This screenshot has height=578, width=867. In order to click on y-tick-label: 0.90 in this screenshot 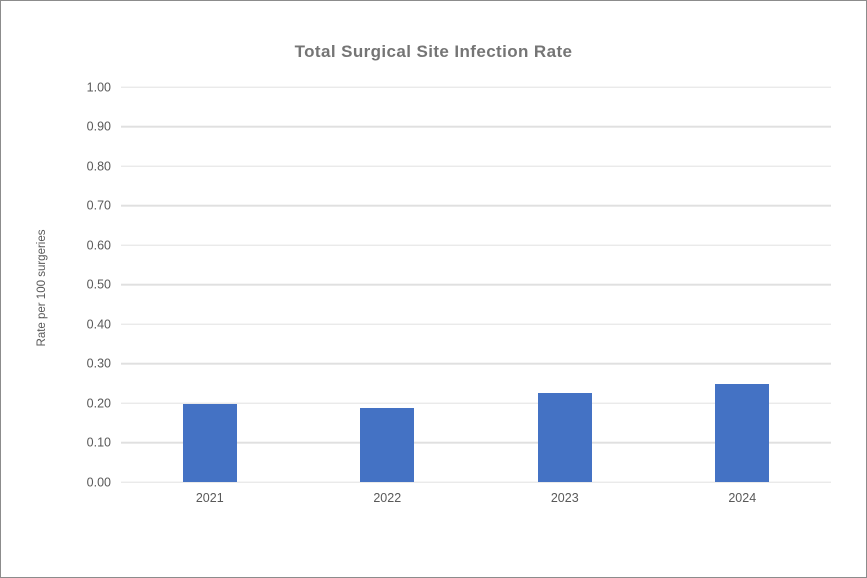, I will do `click(98, 126)`.